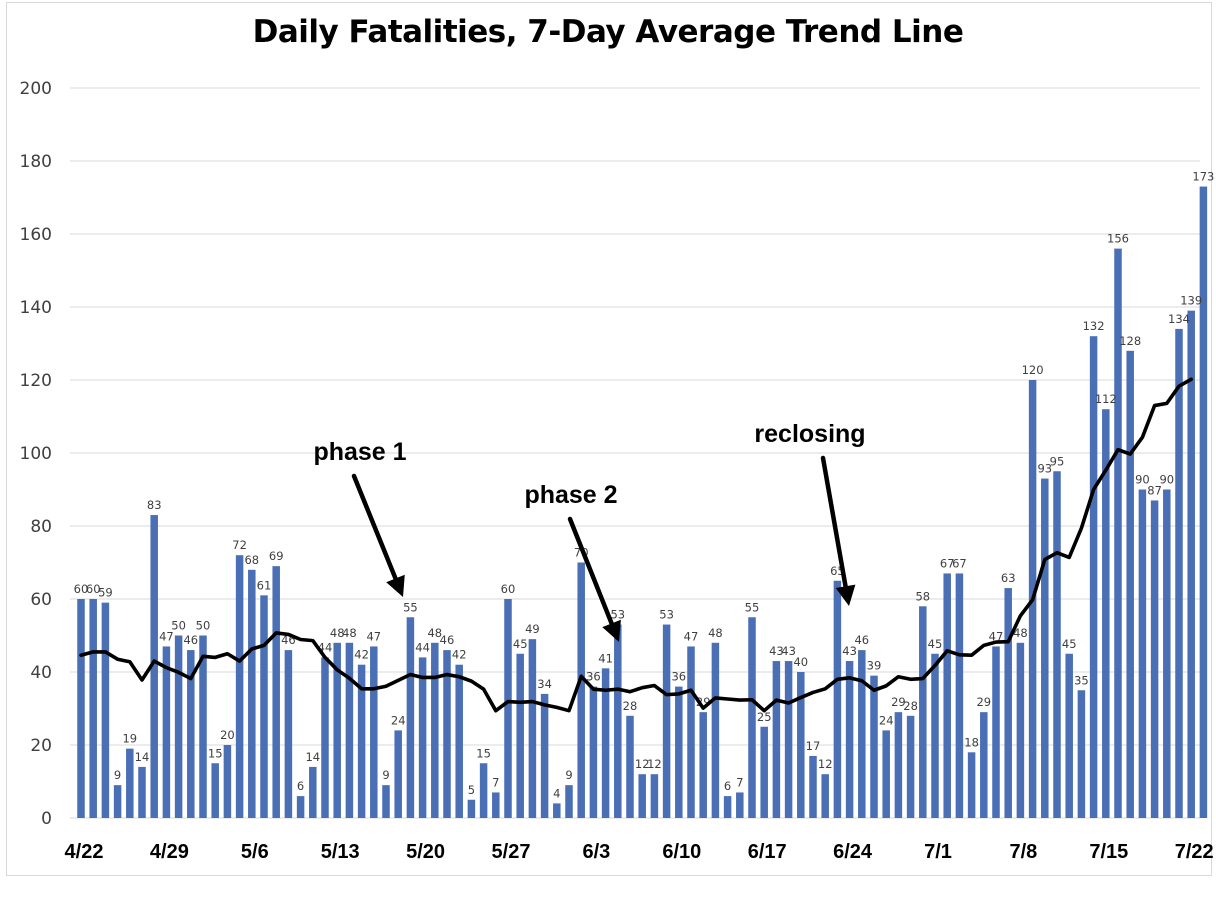 This screenshot has height=900, width=1216. Describe the element at coordinates (810, 513) in the screenshot. I see `annotation-reclosing: reclosing` at that location.